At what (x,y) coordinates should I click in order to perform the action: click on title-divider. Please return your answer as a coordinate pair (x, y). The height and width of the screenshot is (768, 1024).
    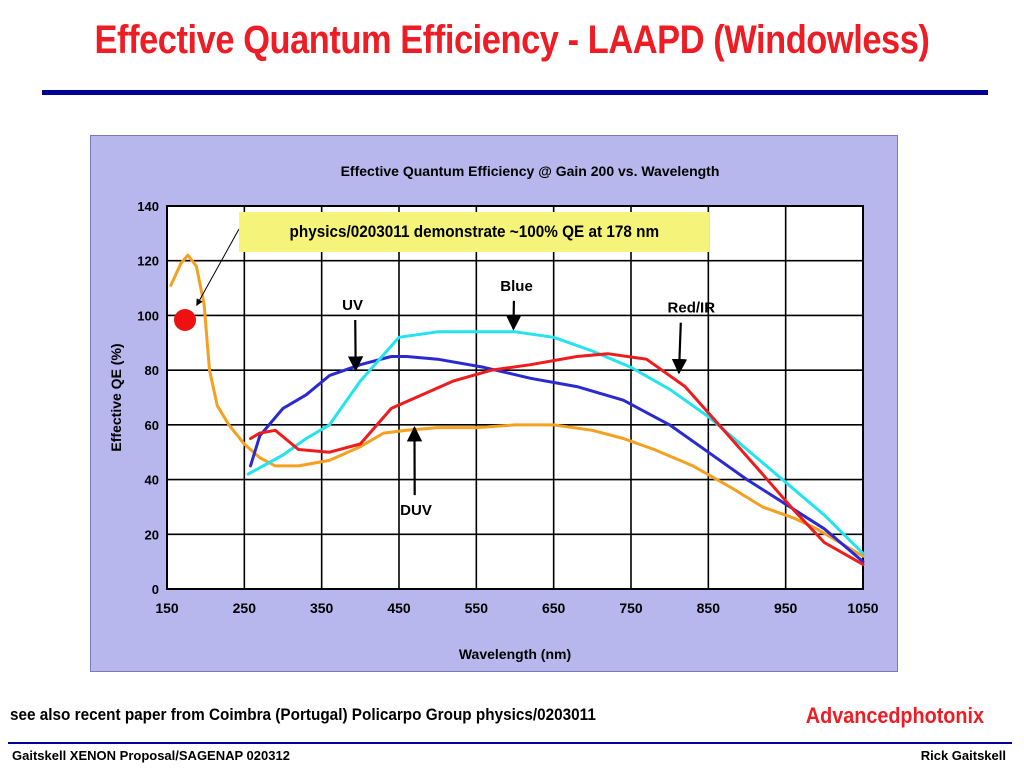
    Looking at the image, I should click on (515, 92).